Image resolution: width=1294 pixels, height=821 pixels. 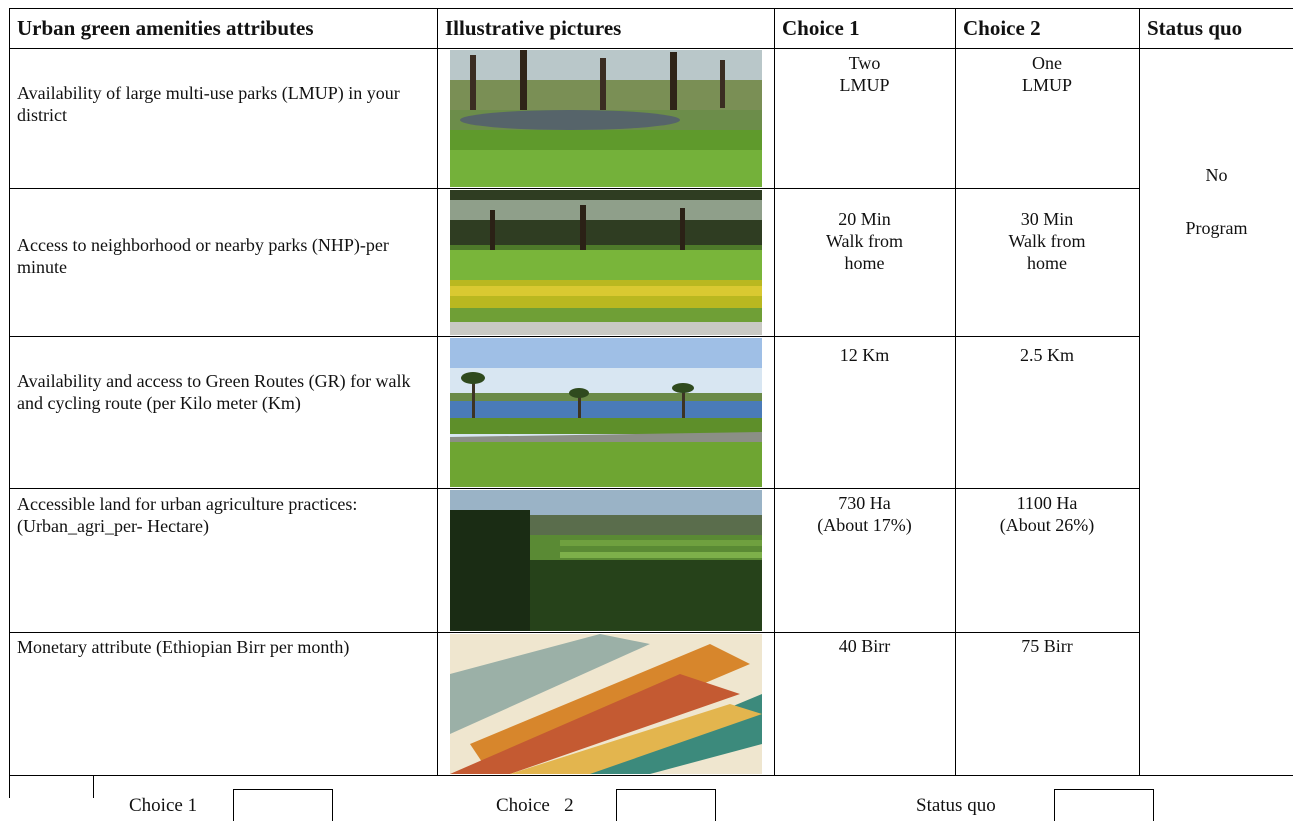 What do you see at coordinates (535, 805) in the screenshot?
I see `footer-choice2-label: Choice 2` at bounding box center [535, 805].